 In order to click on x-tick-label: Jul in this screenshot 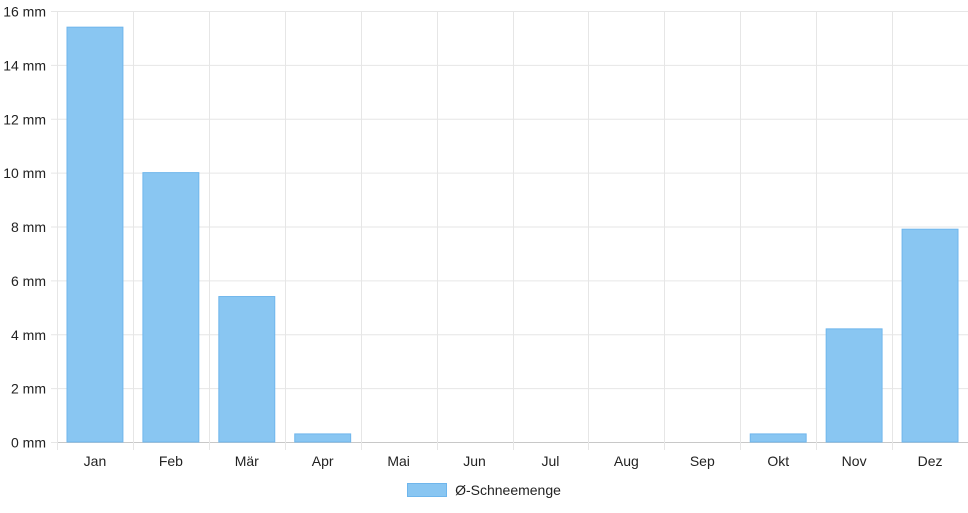, I will do `click(551, 461)`.